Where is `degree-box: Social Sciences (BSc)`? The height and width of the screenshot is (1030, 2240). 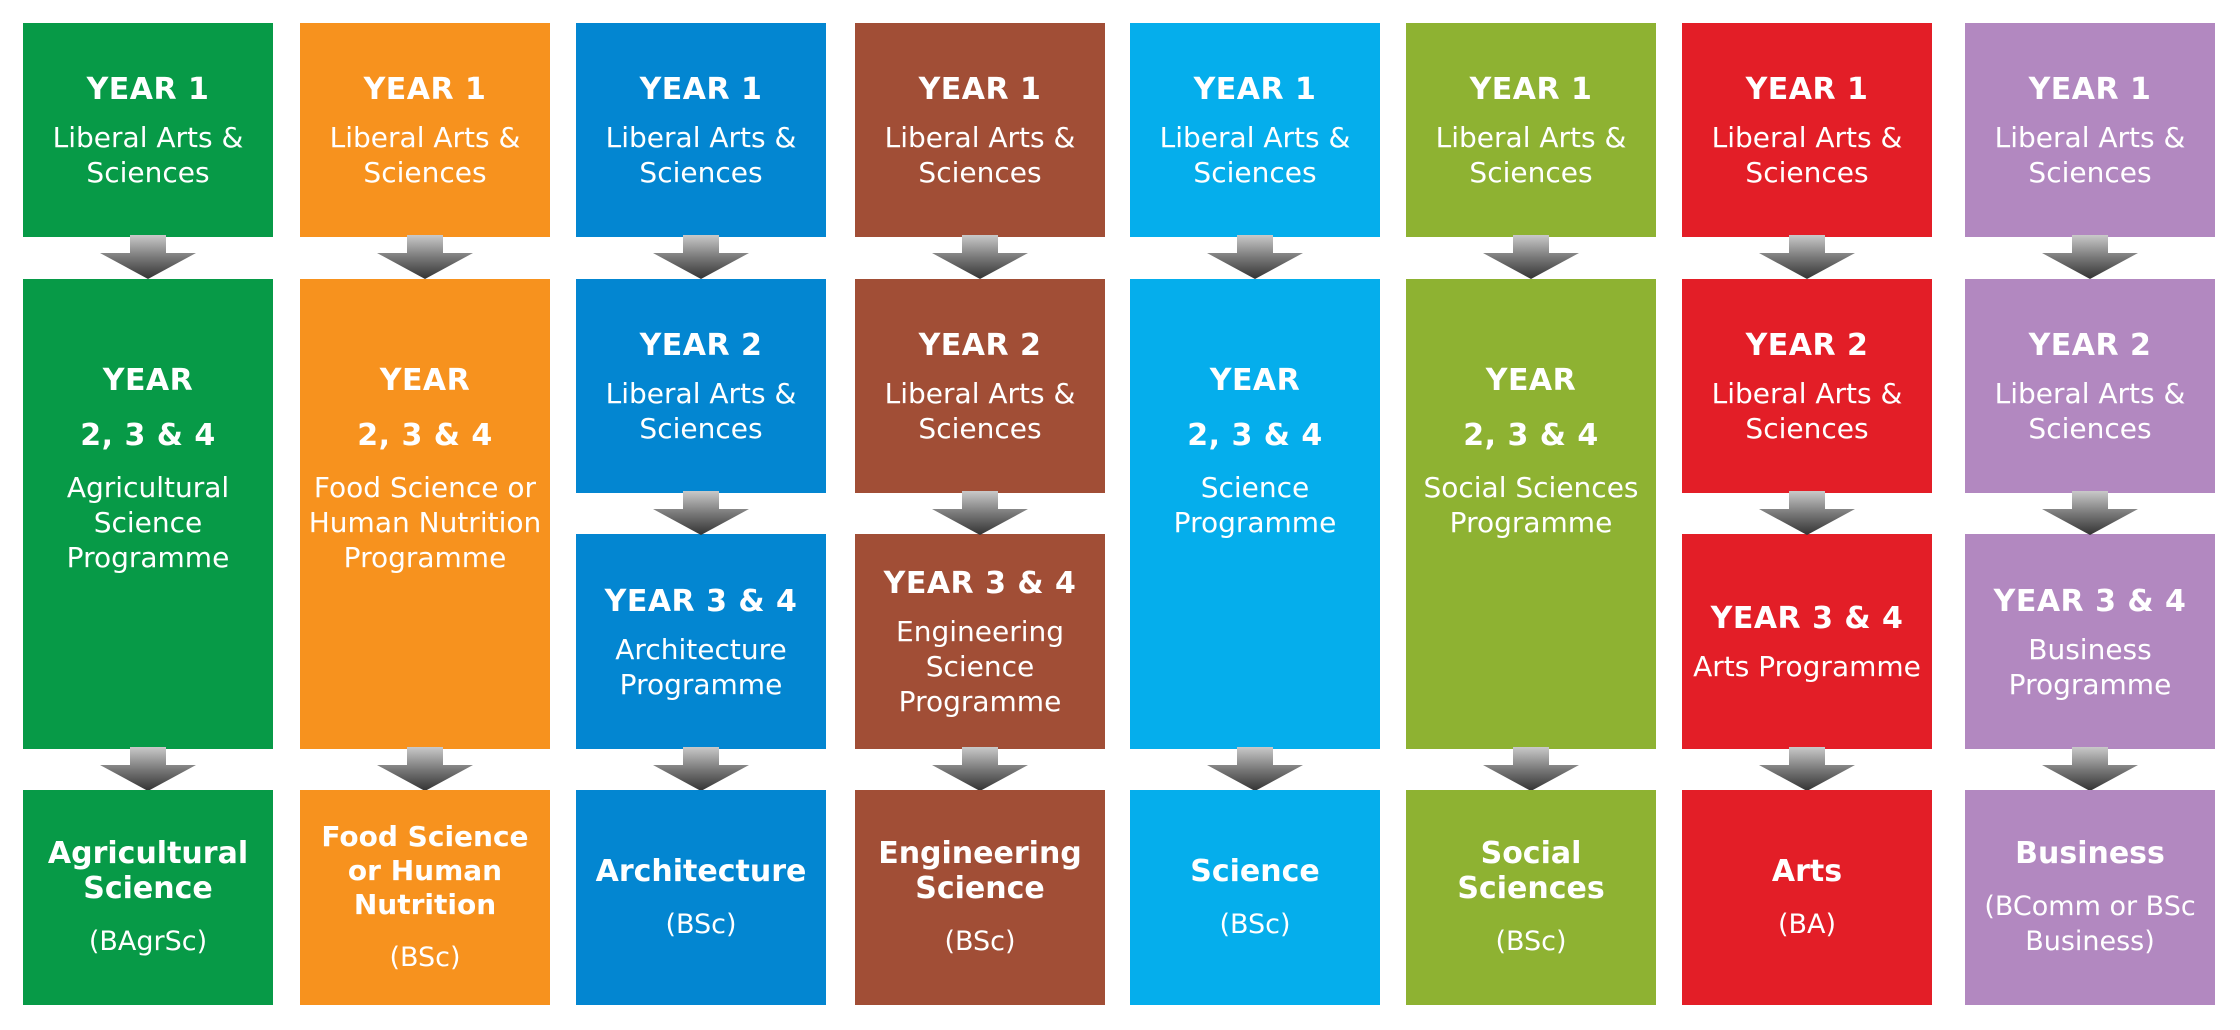
degree-box: Social Sciences (BSc) is located at coordinates (1531, 897).